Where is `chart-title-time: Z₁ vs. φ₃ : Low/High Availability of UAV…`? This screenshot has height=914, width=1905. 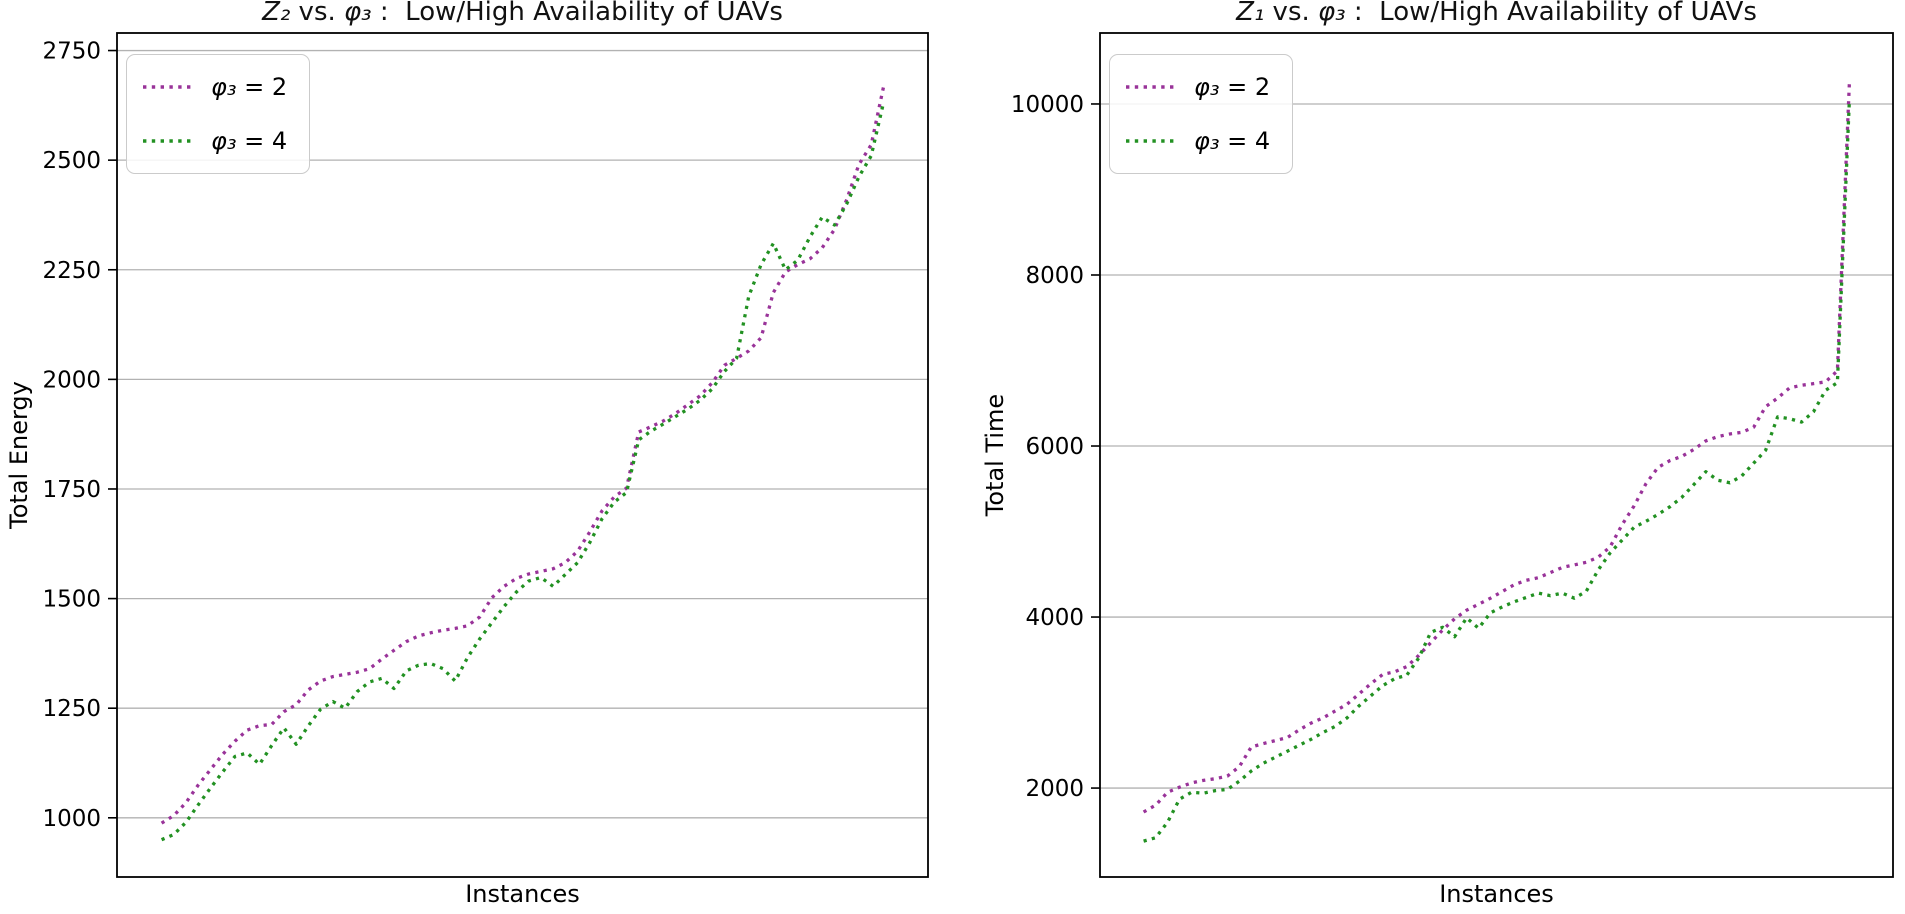 chart-title-time: Z₁ vs. φ₃ : Low/High Availability of UAV… is located at coordinates (1496, 13).